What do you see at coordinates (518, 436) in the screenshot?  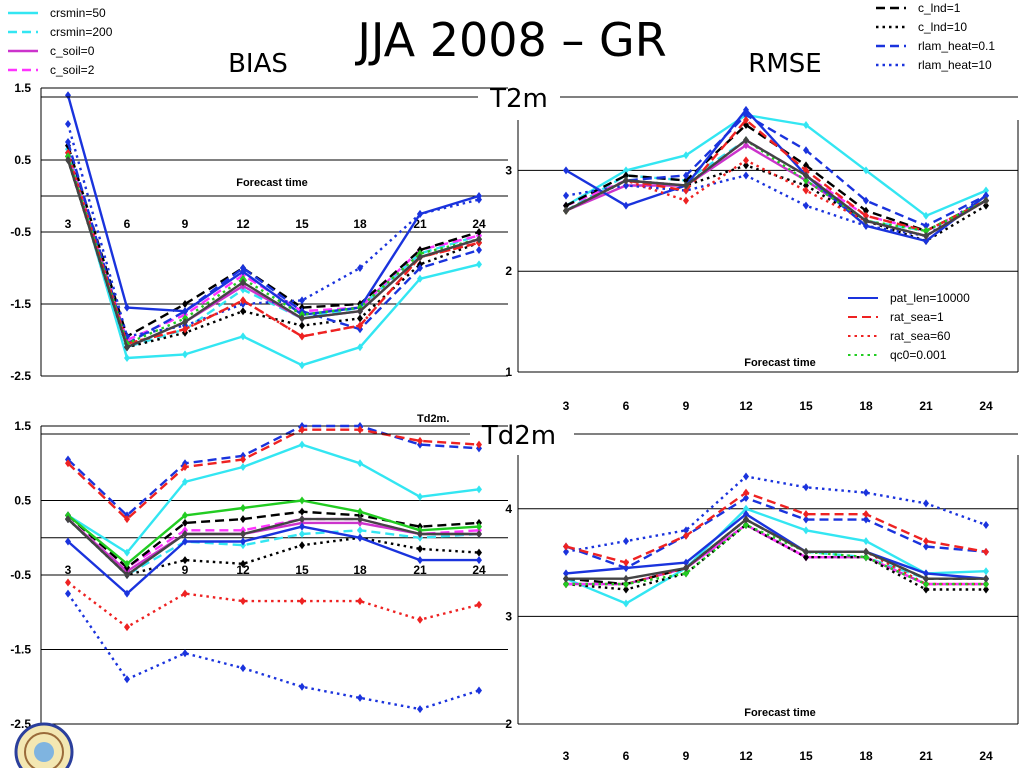 I see `td2m-variable-label: Td2m` at bounding box center [518, 436].